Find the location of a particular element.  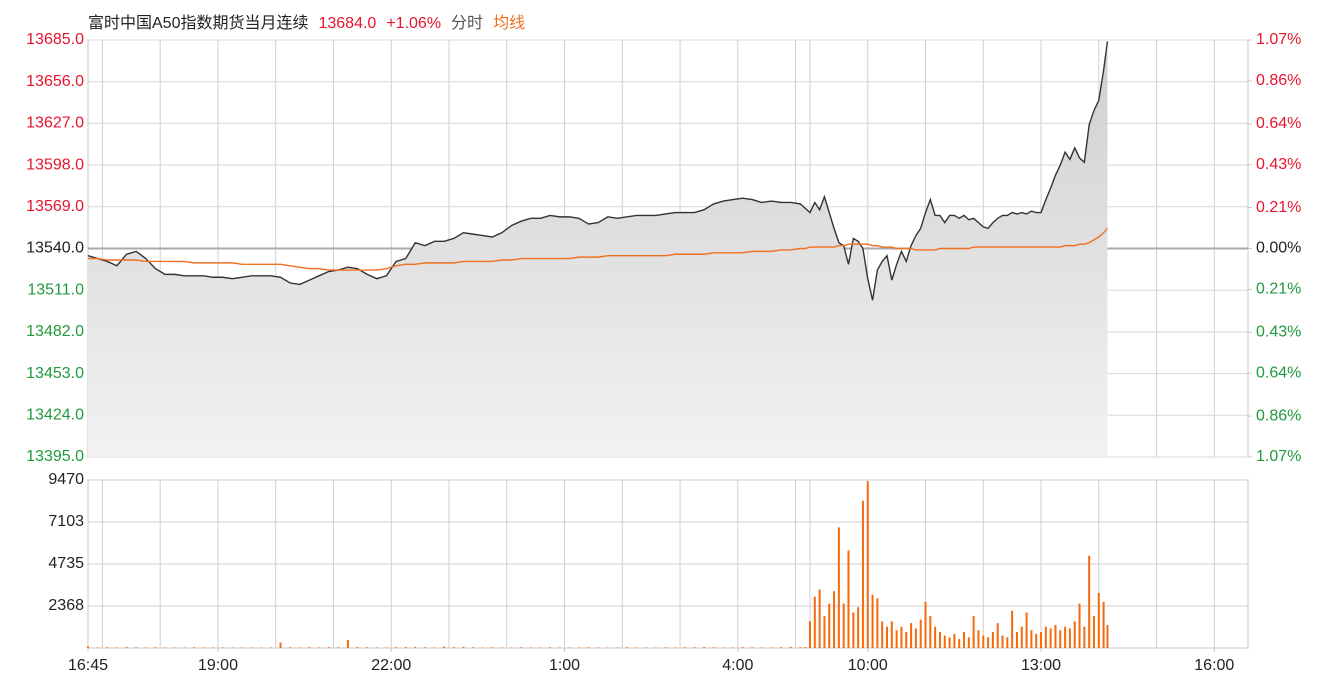

y2-tick-label: 1.07% is located at coordinates (1278, 39).